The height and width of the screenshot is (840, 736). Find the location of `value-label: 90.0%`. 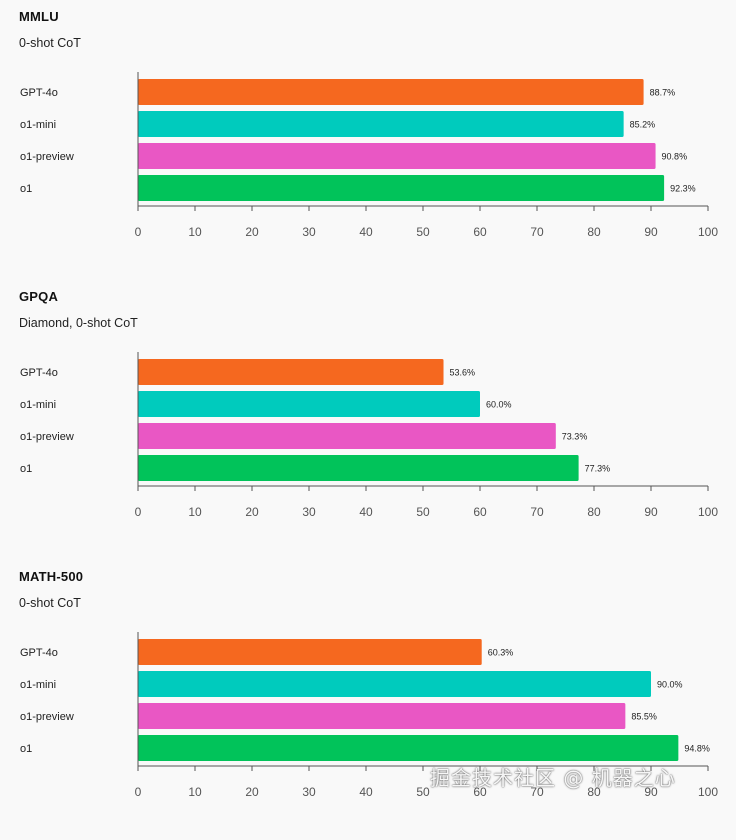

value-label: 90.0% is located at coordinates (670, 685).